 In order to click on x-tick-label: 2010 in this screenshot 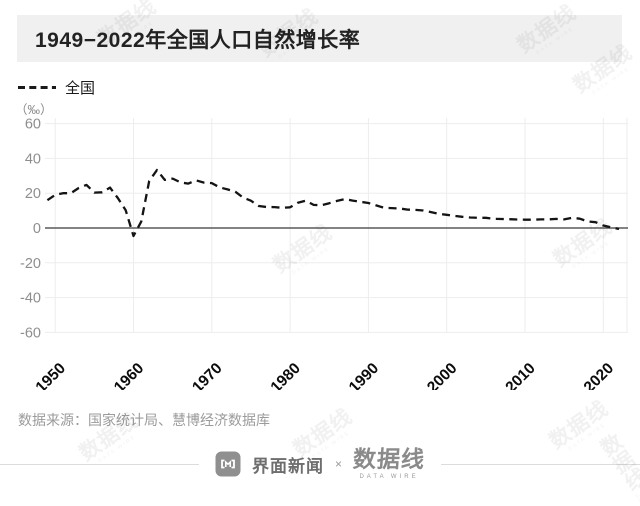, I will do `click(520, 375)`.